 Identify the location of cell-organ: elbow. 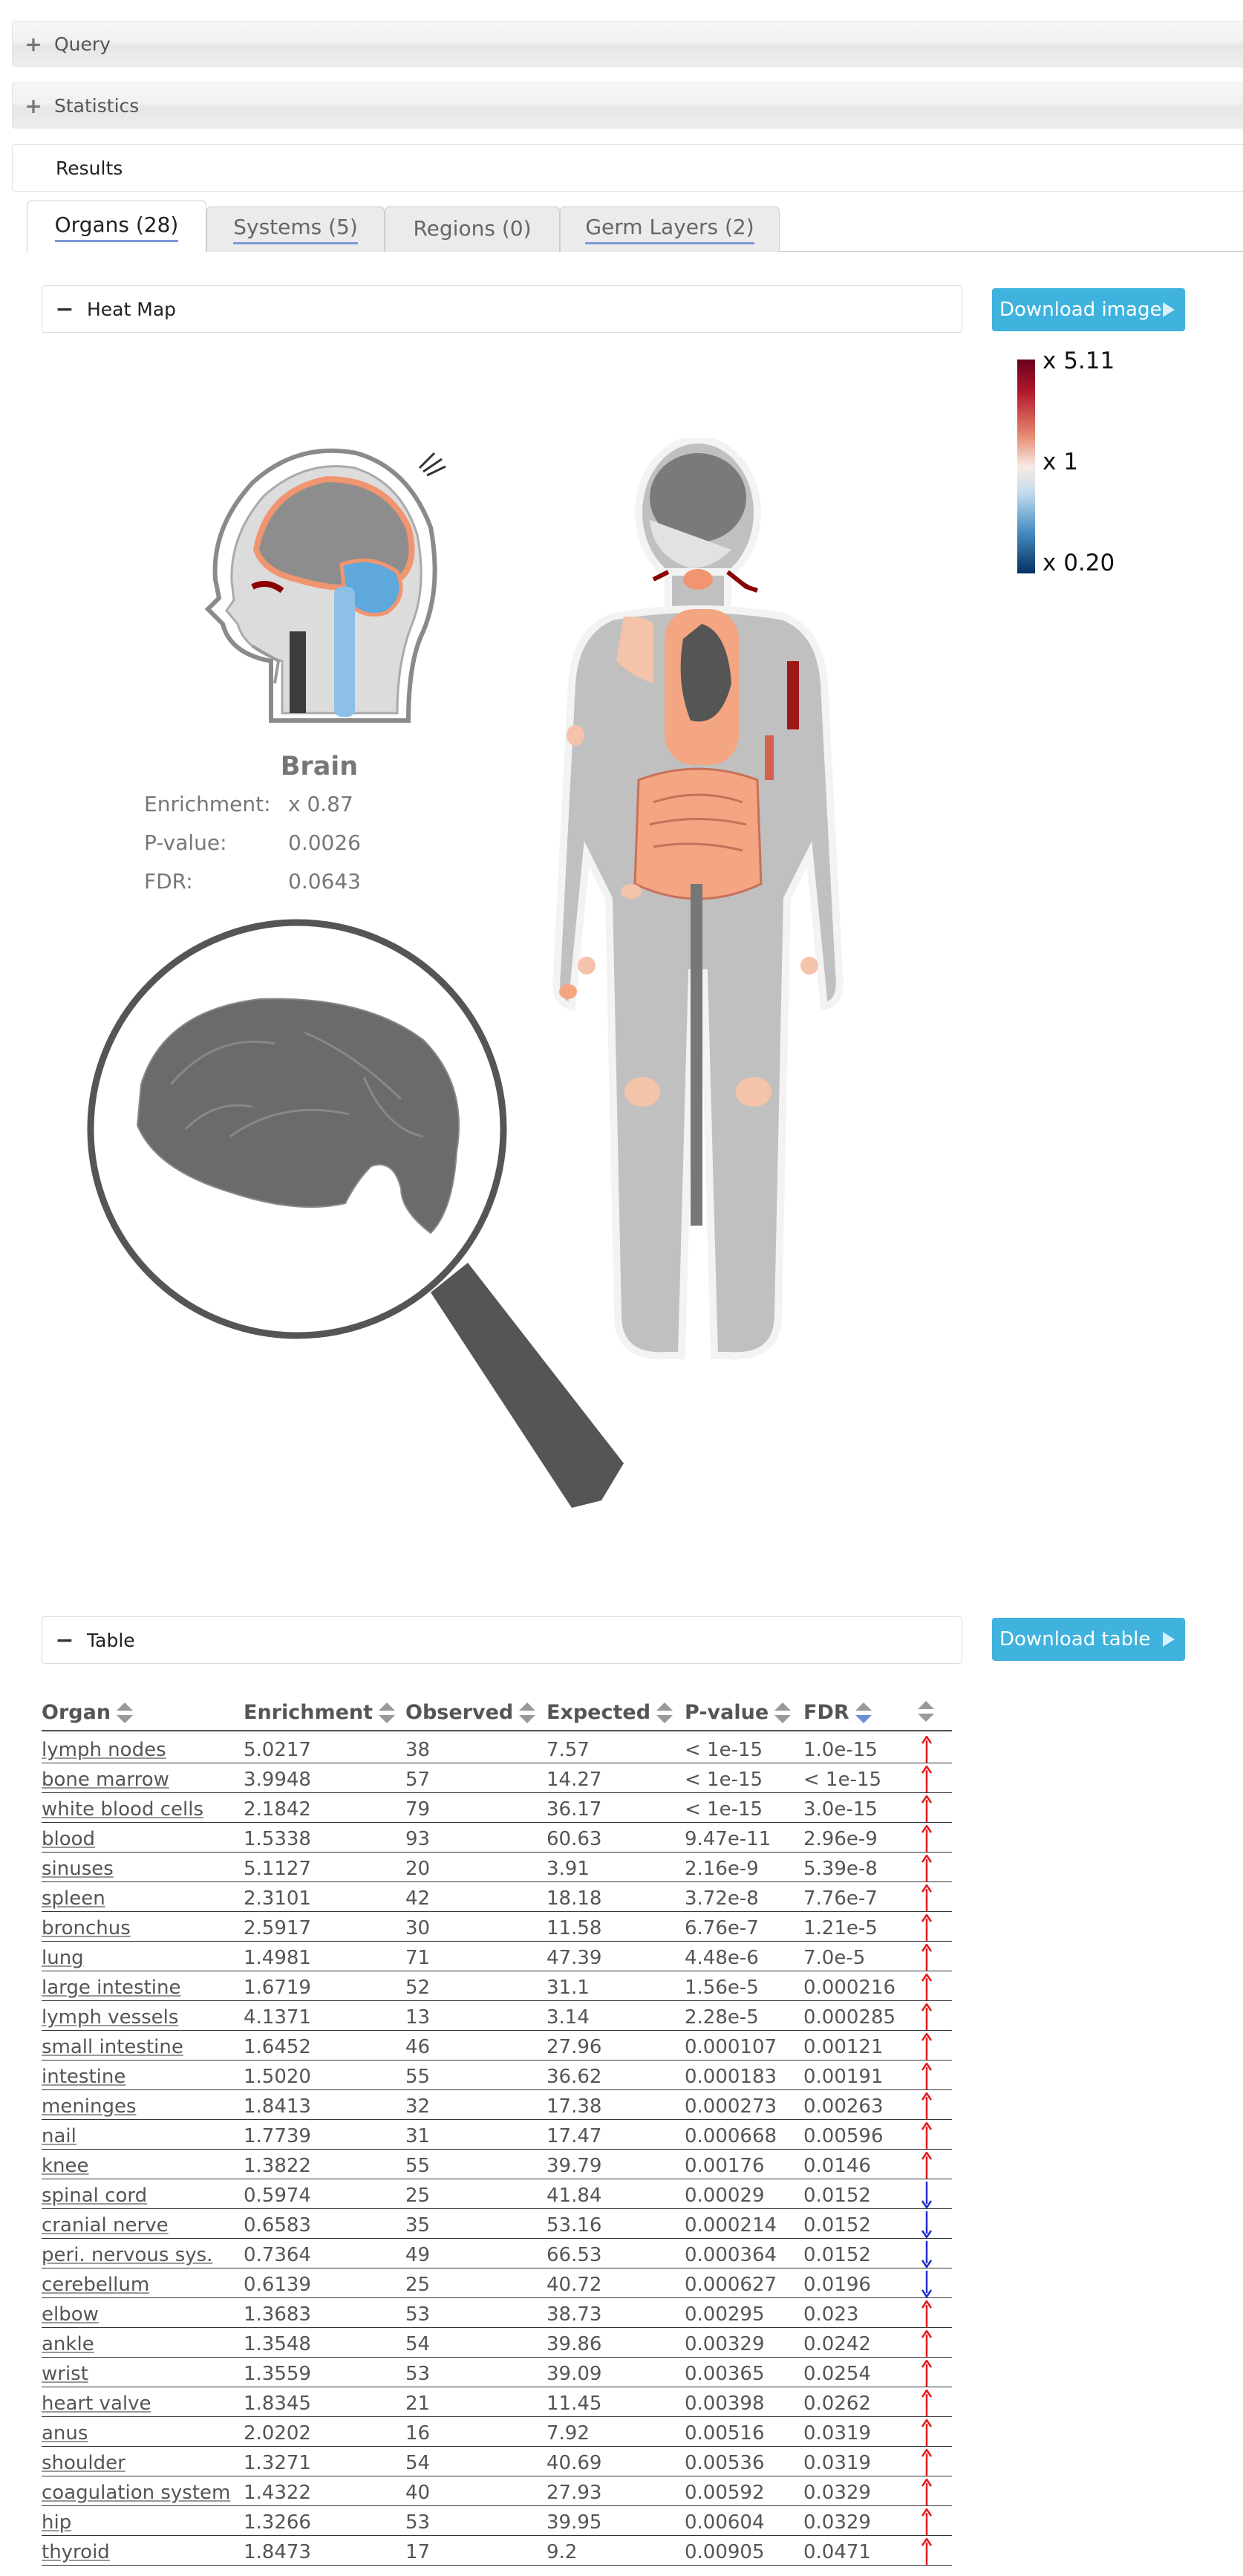
(70, 2314).